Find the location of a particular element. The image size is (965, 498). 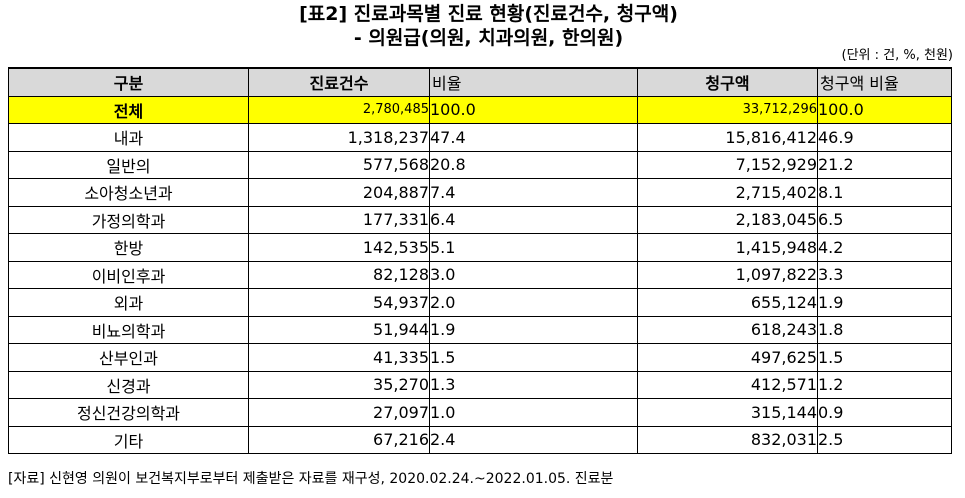

table-row: 정신건강의학과 27,097 1.0 315,144 0.9 is located at coordinates (480, 412).